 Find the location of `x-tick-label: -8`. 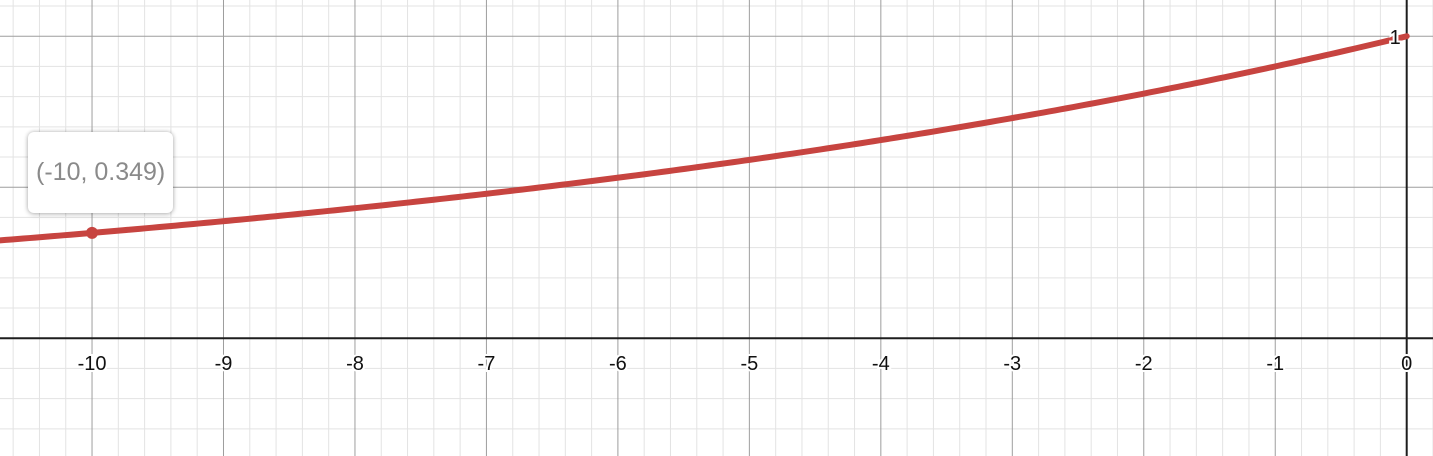

x-tick-label: -8 is located at coordinates (355, 364).